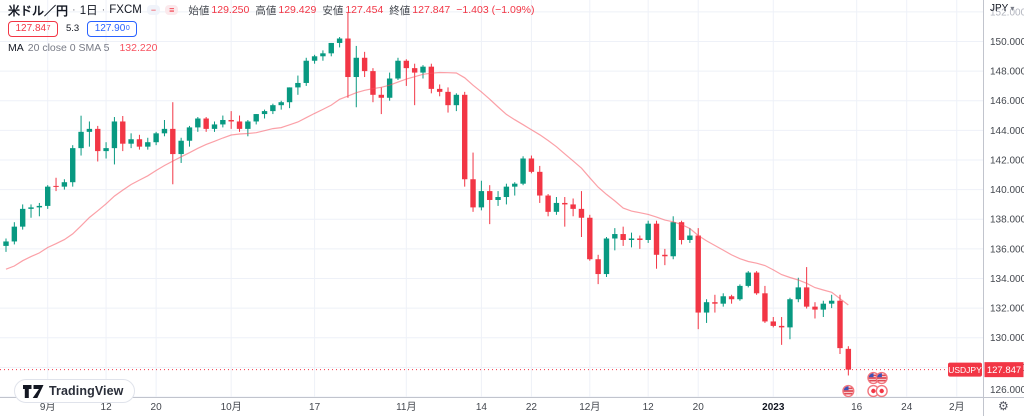 This screenshot has height=416, width=1024. I want to click on price-axis-label: 146.000, so click(1007, 101).